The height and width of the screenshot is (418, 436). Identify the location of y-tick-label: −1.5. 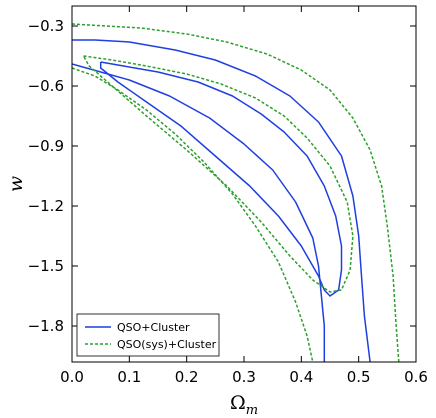
(46, 266).